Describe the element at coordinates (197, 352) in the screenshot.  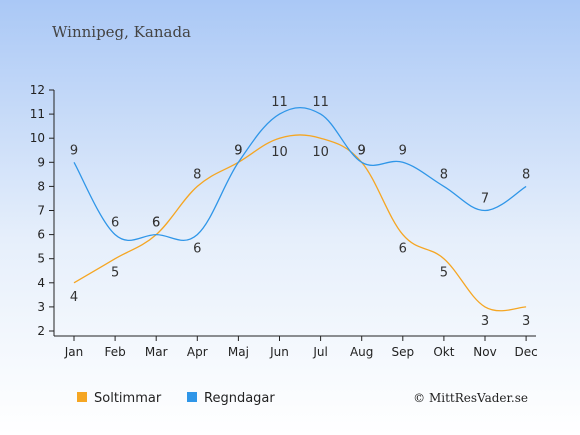
I see `x-tick-label: Apr` at that location.